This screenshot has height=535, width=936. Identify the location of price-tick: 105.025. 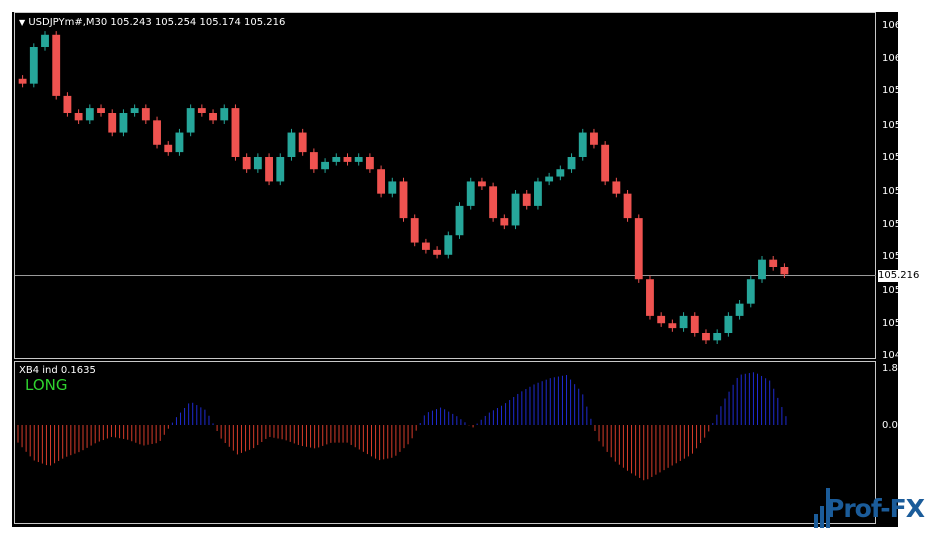
(903, 323).